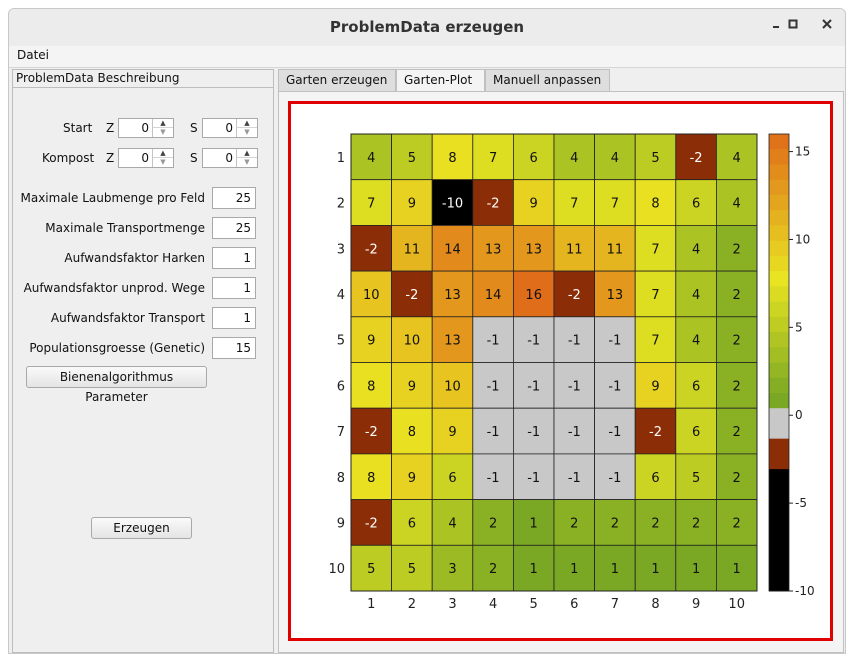  I want to click on cell-value-label: 5, so click(371, 569).